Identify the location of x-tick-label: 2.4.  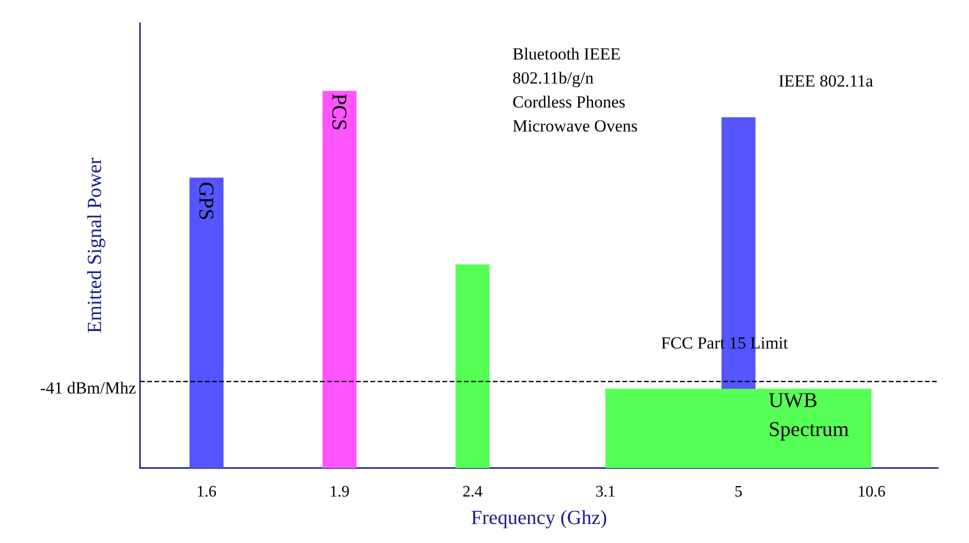
(472, 492).